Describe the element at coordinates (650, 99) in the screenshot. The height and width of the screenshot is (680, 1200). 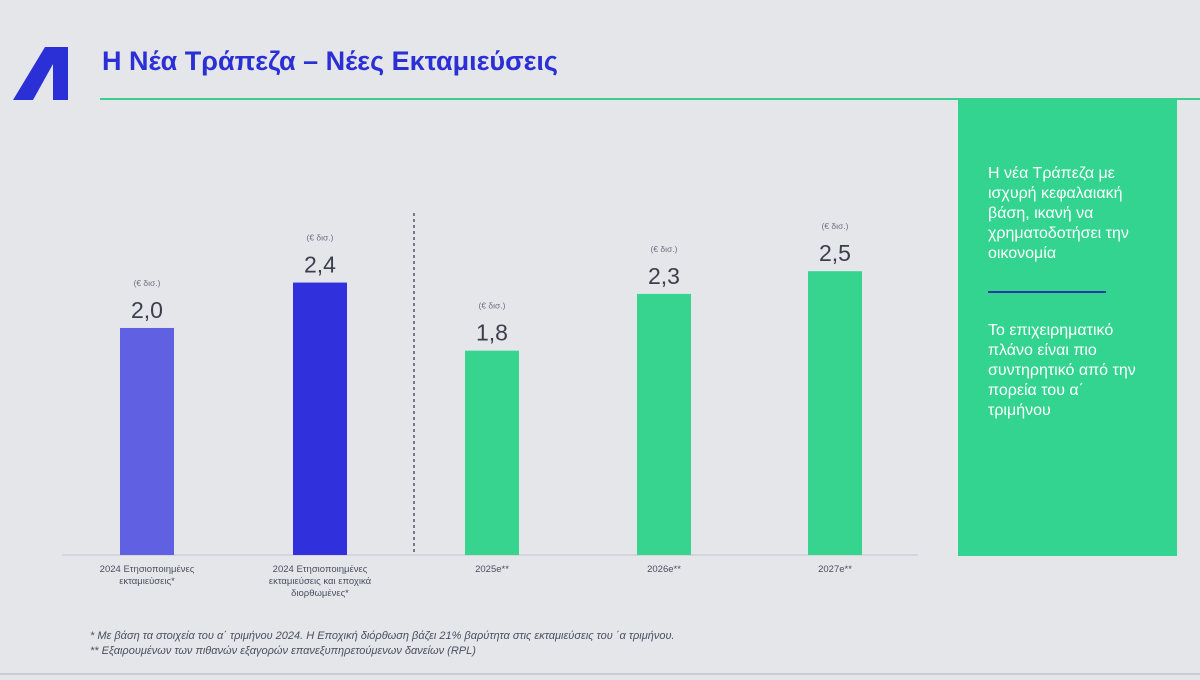
I see `title-divider` at that location.